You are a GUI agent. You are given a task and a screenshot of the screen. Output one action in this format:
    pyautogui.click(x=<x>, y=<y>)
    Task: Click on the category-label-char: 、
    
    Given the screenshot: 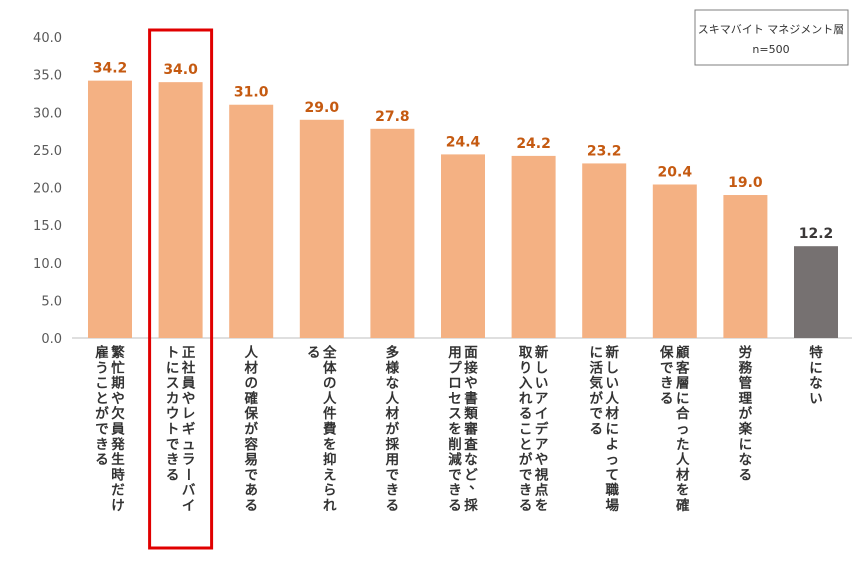 What is the action you would take?
    pyautogui.click(x=476, y=485)
    